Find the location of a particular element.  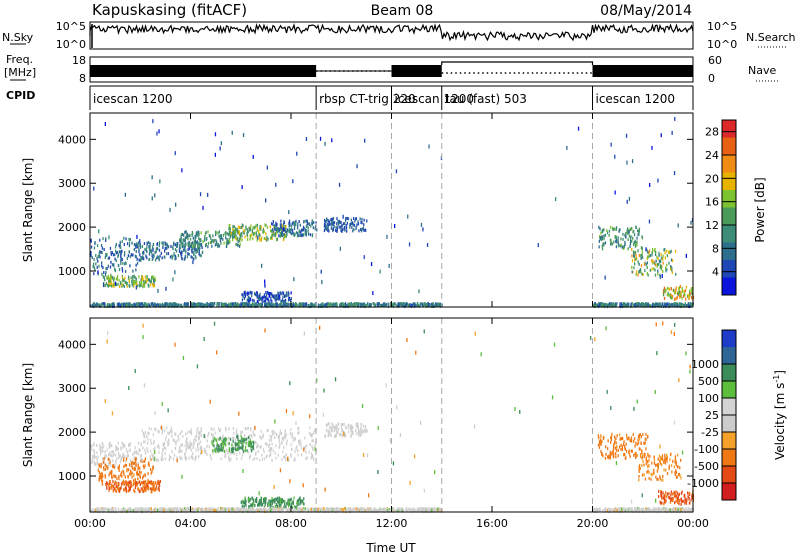

velocity-colorbar-label-1: -500 is located at coordinates (706, 466).